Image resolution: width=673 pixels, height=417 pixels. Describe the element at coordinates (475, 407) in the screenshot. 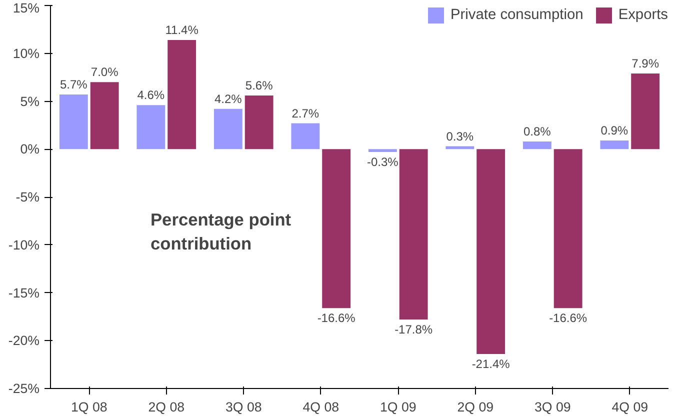

I see `x-tick-label: 2Q 09` at that location.